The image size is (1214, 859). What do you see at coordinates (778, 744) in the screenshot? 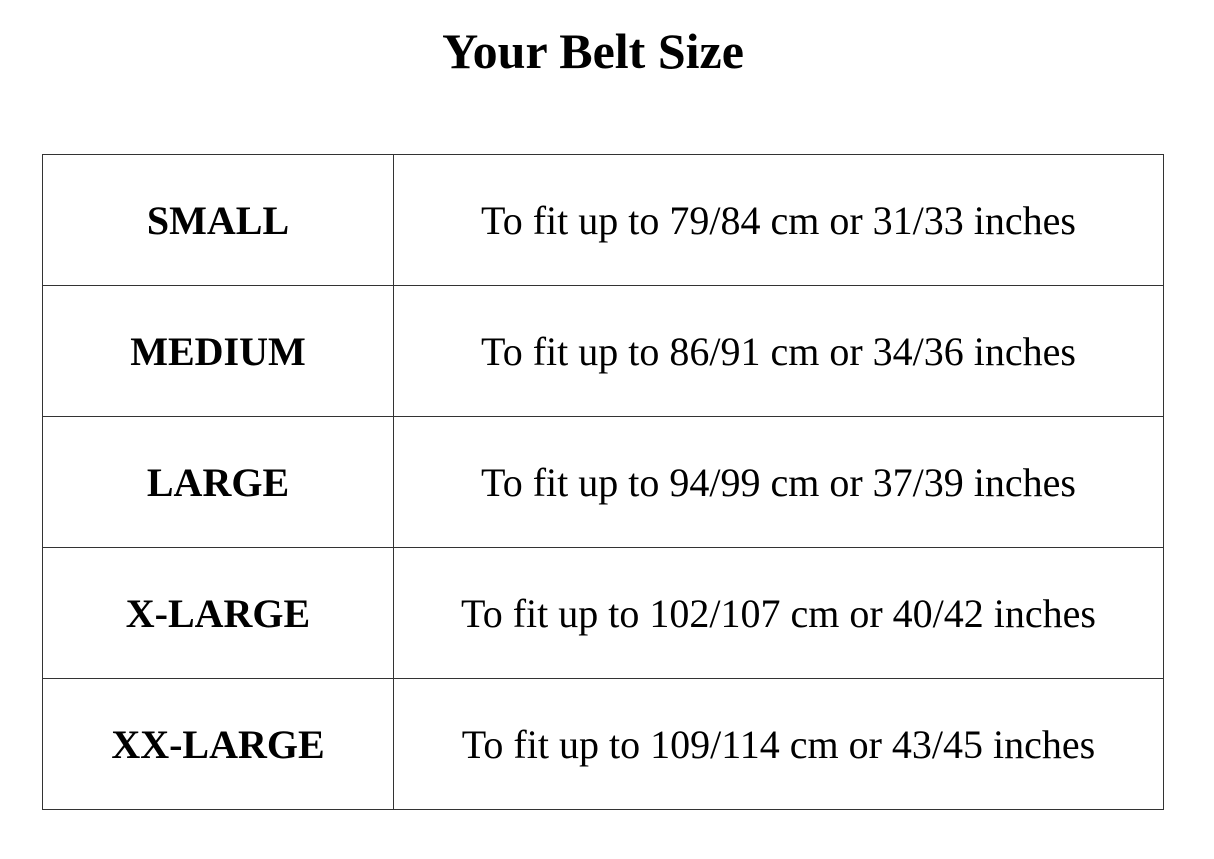
I see `fit-cell: To fit up to 109/114 cm or 43/45 inches` at bounding box center [778, 744].